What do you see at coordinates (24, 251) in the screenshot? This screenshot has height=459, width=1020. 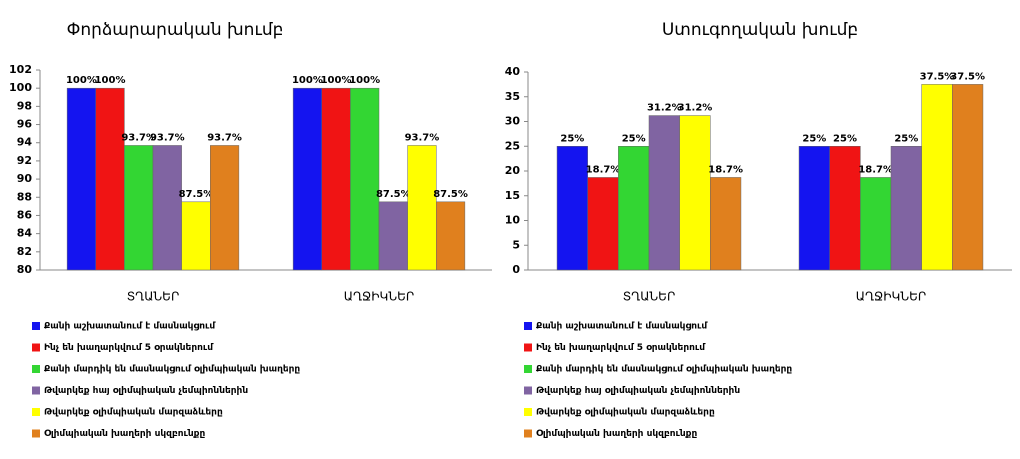 I see `y-tick-label: 82` at bounding box center [24, 251].